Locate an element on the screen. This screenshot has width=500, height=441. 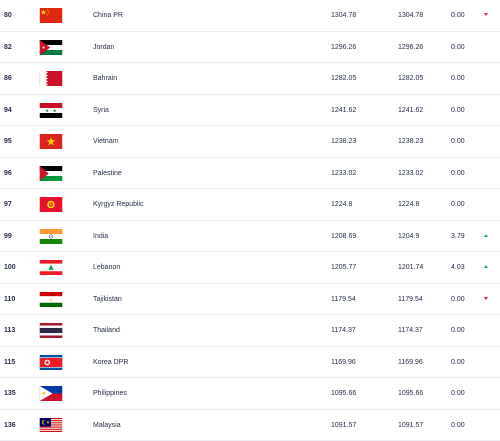
total-points: 1296.26 is located at coordinates (343, 48).